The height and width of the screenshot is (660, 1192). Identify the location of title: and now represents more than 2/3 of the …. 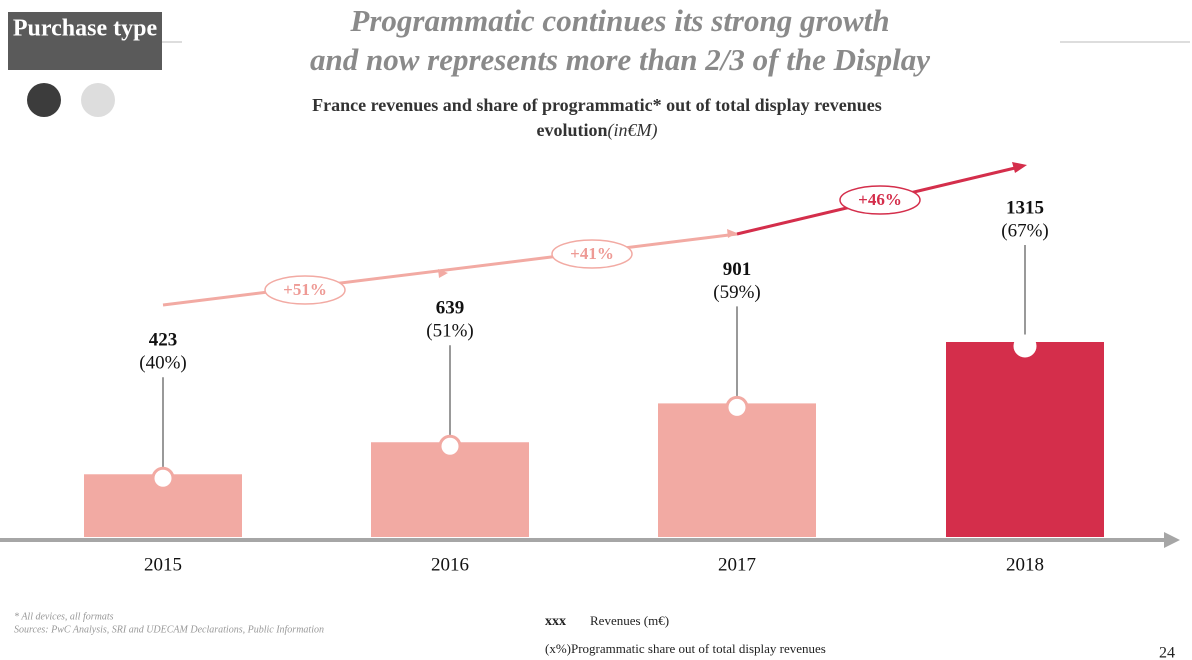
(620, 59).